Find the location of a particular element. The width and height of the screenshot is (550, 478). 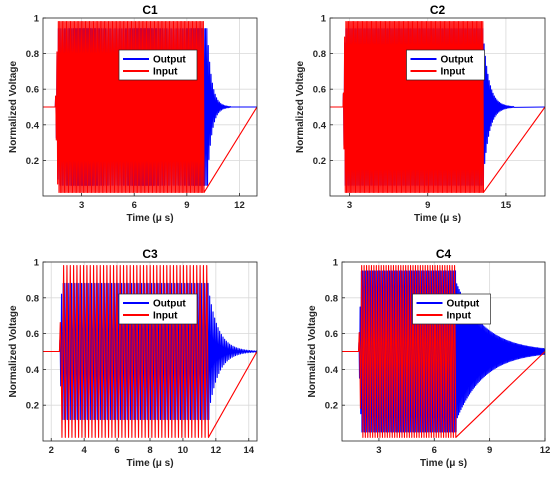

x-tick-label: 4 is located at coordinates (85, 450).